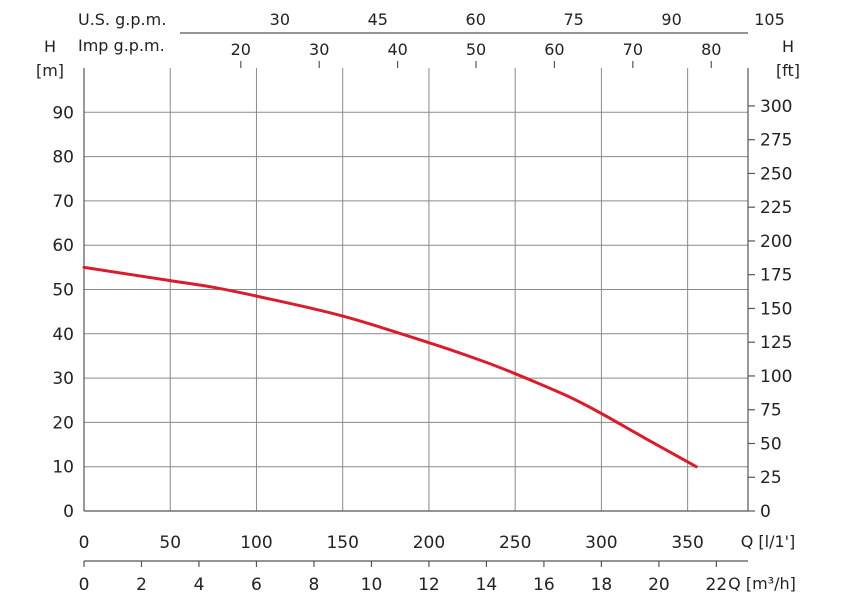 Image resolution: width=848 pixels, height=605 pixels. What do you see at coordinates (84, 585) in the screenshot?
I see `m3h-tick-label: 0` at bounding box center [84, 585].